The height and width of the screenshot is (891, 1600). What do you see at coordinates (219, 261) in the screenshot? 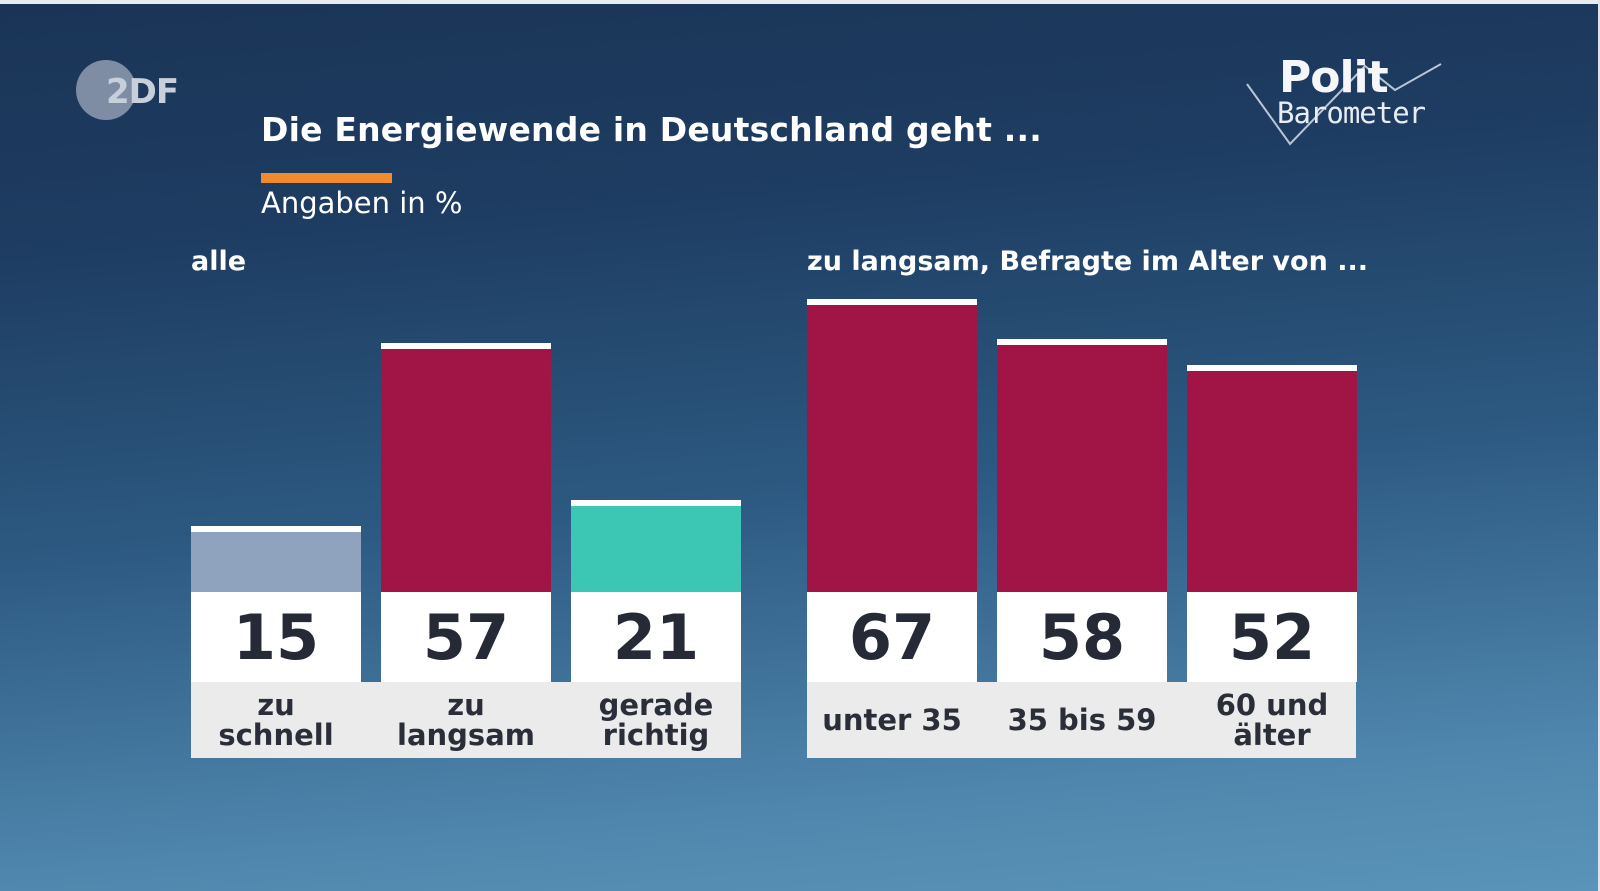
I see `group-label-all: alle` at bounding box center [219, 261].